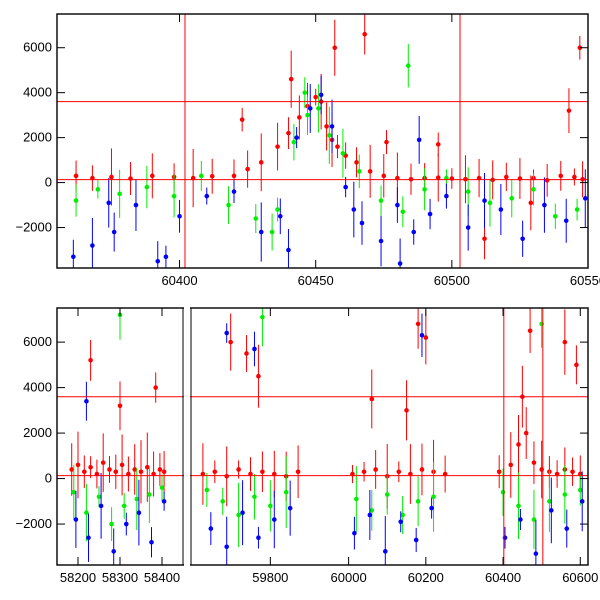 Image resolution: width=600 pixels, height=600 pixels. What do you see at coordinates (452, 280) in the screenshot?
I see `x-tick-label: 60500` at bounding box center [452, 280].